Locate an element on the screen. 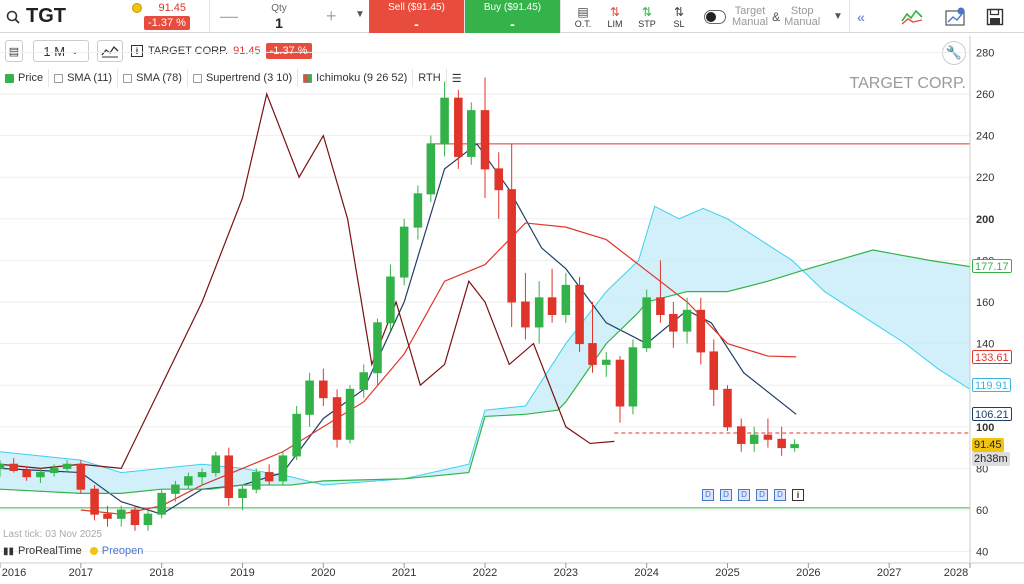  x-tick-label: 2027 is located at coordinates (889, 573).